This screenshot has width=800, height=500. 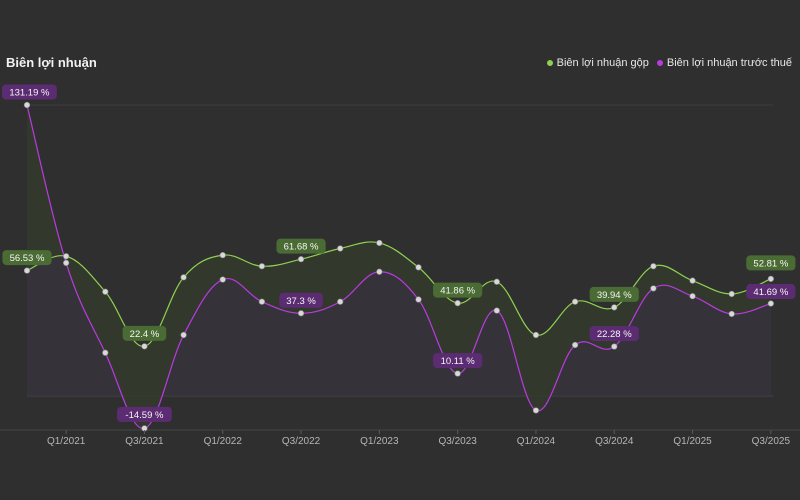 I want to click on data-label-0-7: 61.68 %, so click(x=301, y=246).